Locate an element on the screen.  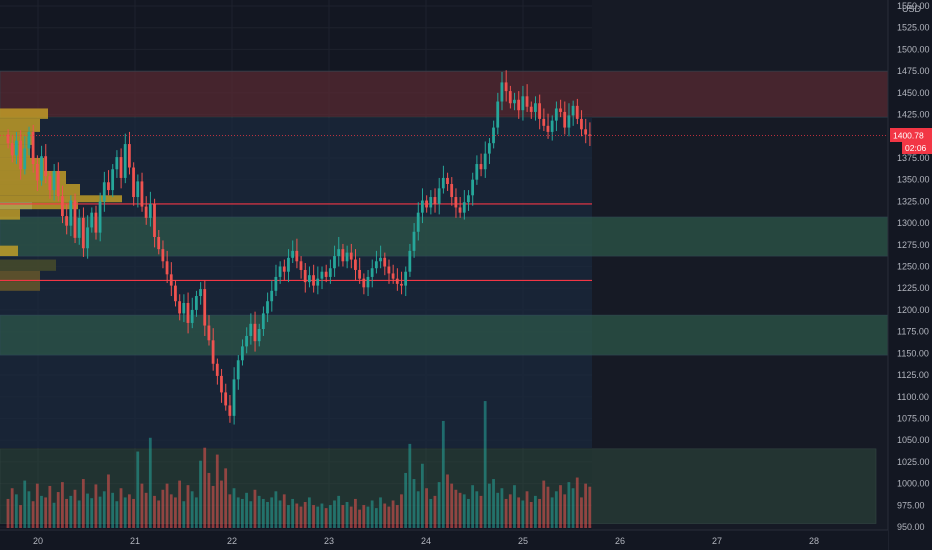
price-tick-label: 1500.00 is located at coordinates (913, 49).